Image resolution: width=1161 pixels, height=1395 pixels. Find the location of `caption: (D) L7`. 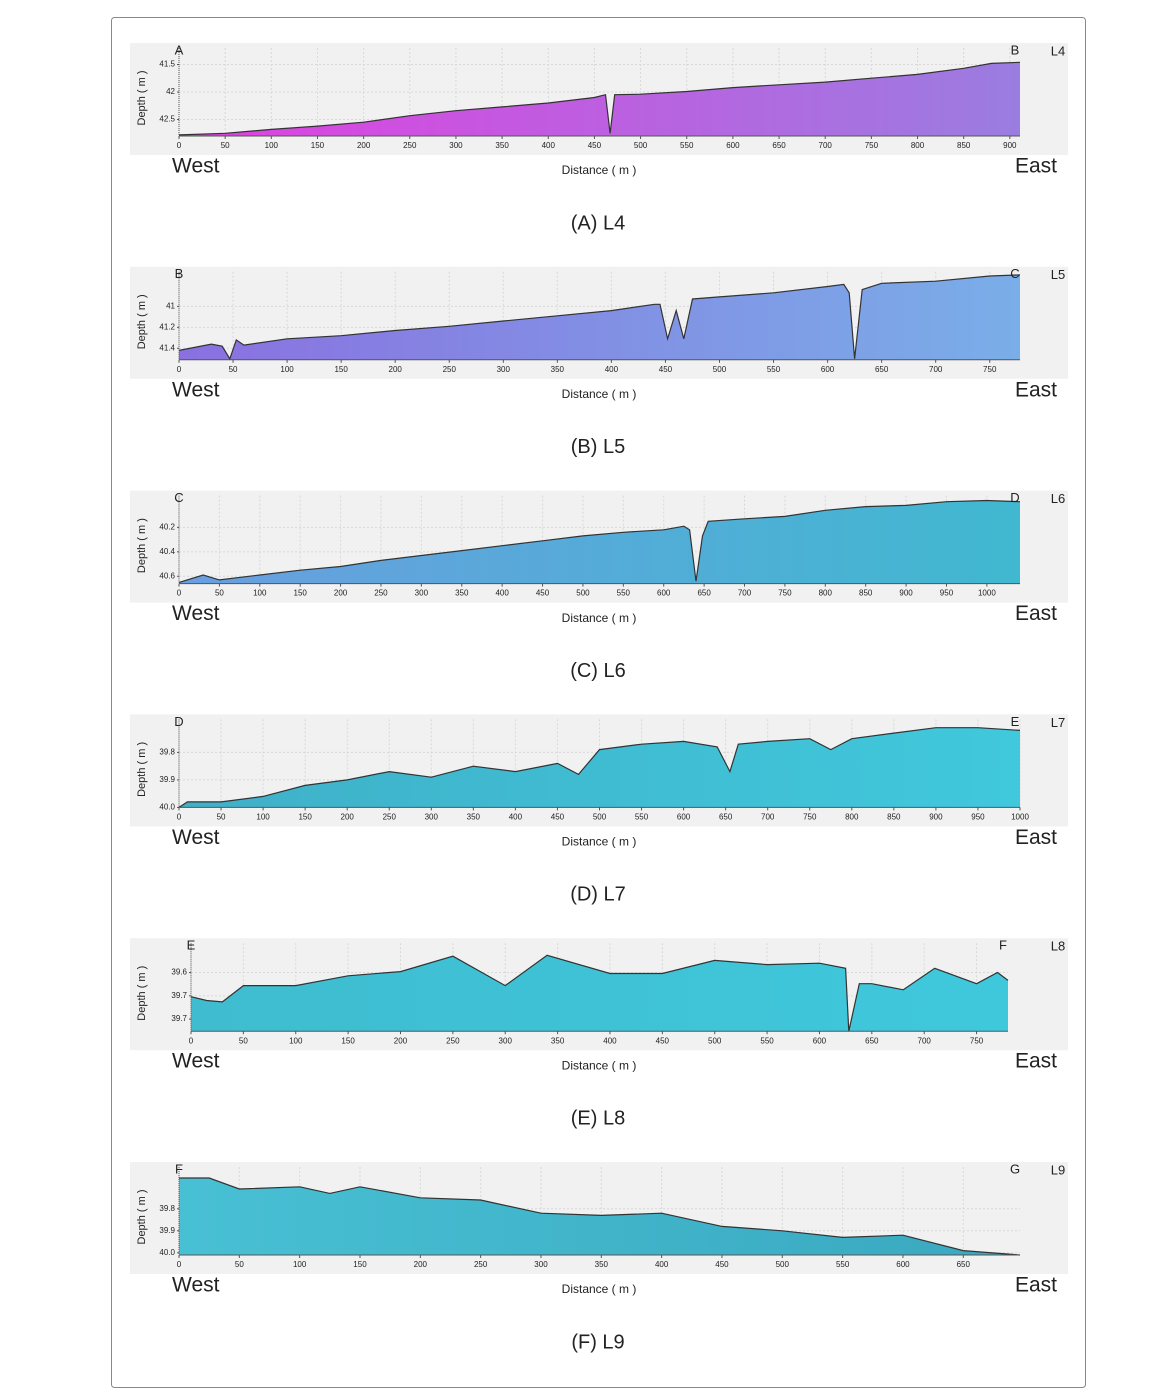

caption: (D) L7 is located at coordinates (598, 895).